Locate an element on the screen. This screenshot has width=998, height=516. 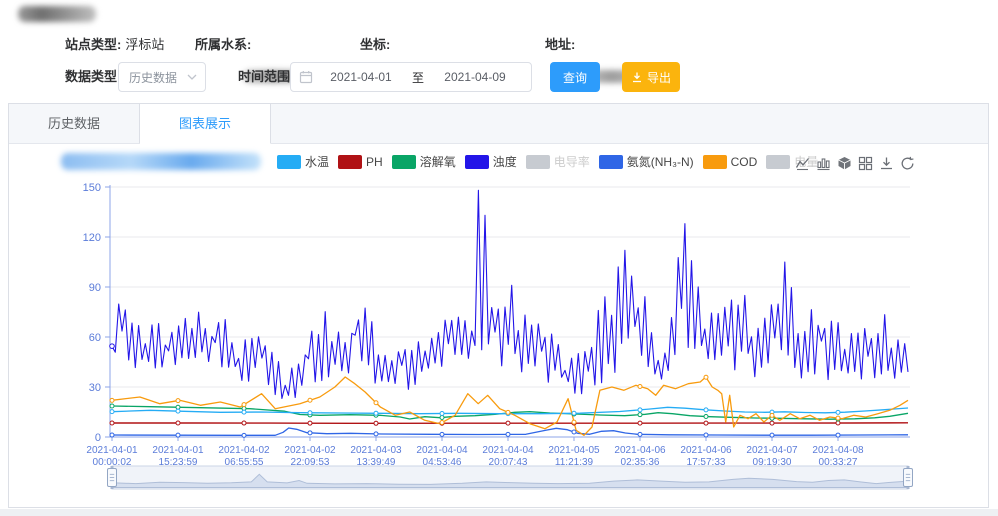
legend-item-cod: COD is located at coordinates (730, 161).